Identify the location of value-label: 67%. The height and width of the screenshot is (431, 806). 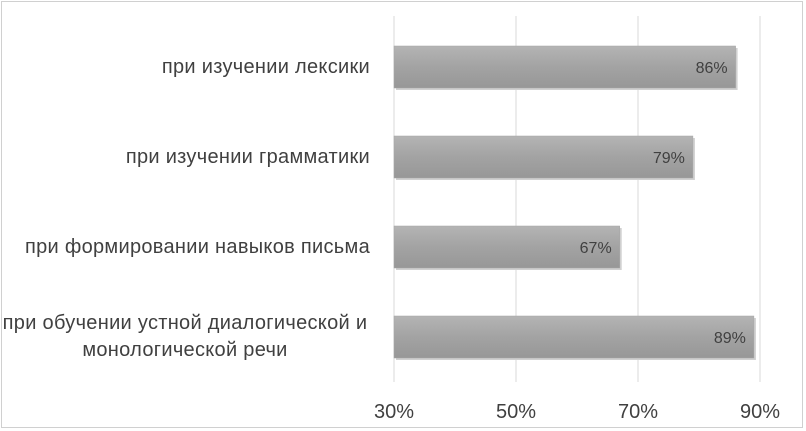
(596, 248).